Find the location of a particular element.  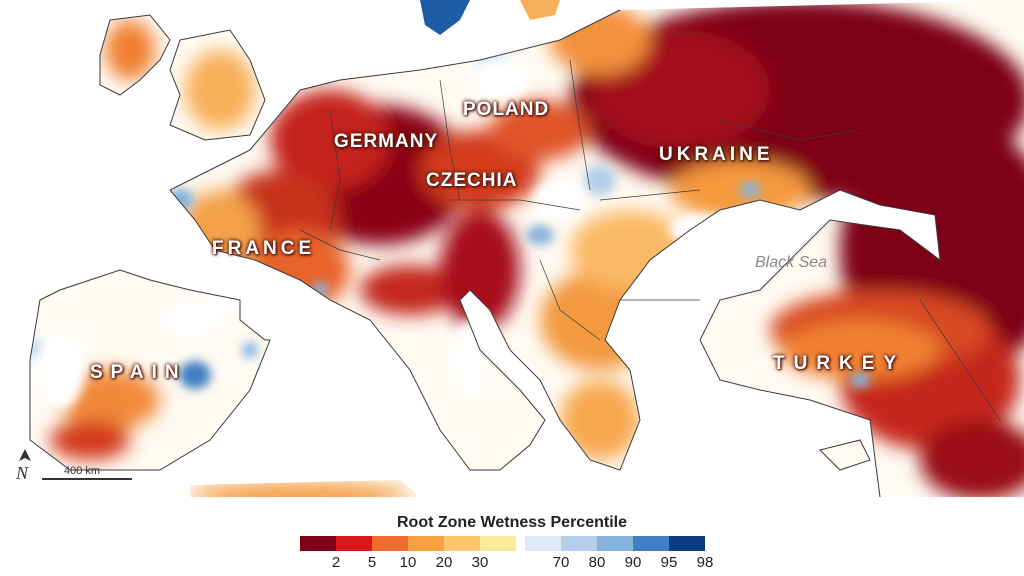

label-ukraine: UKRAINE is located at coordinates (716, 154).